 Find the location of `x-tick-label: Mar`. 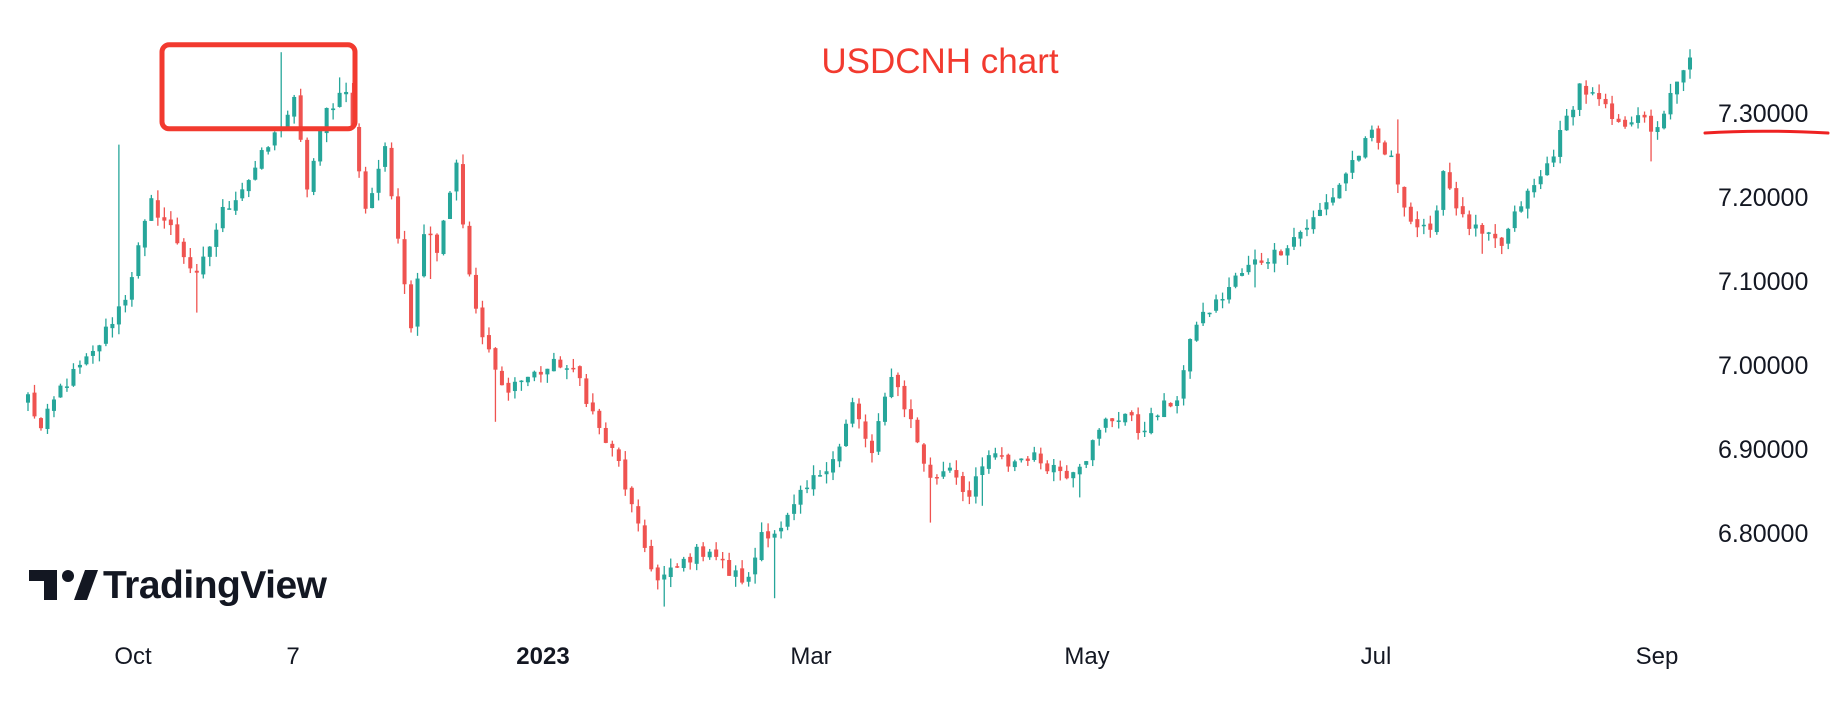

x-tick-label: Mar is located at coordinates (810, 656).